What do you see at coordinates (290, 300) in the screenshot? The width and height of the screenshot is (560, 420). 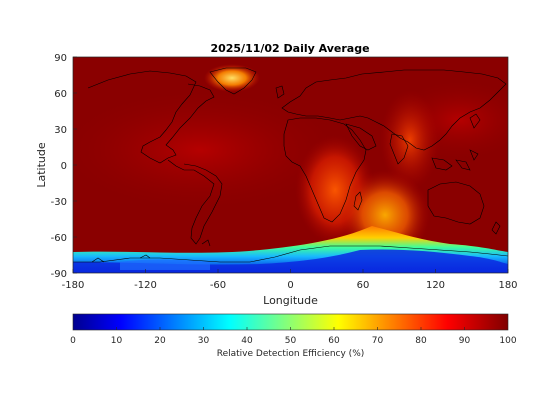 I see `x-axis-label: Longitude` at bounding box center [290, 300].